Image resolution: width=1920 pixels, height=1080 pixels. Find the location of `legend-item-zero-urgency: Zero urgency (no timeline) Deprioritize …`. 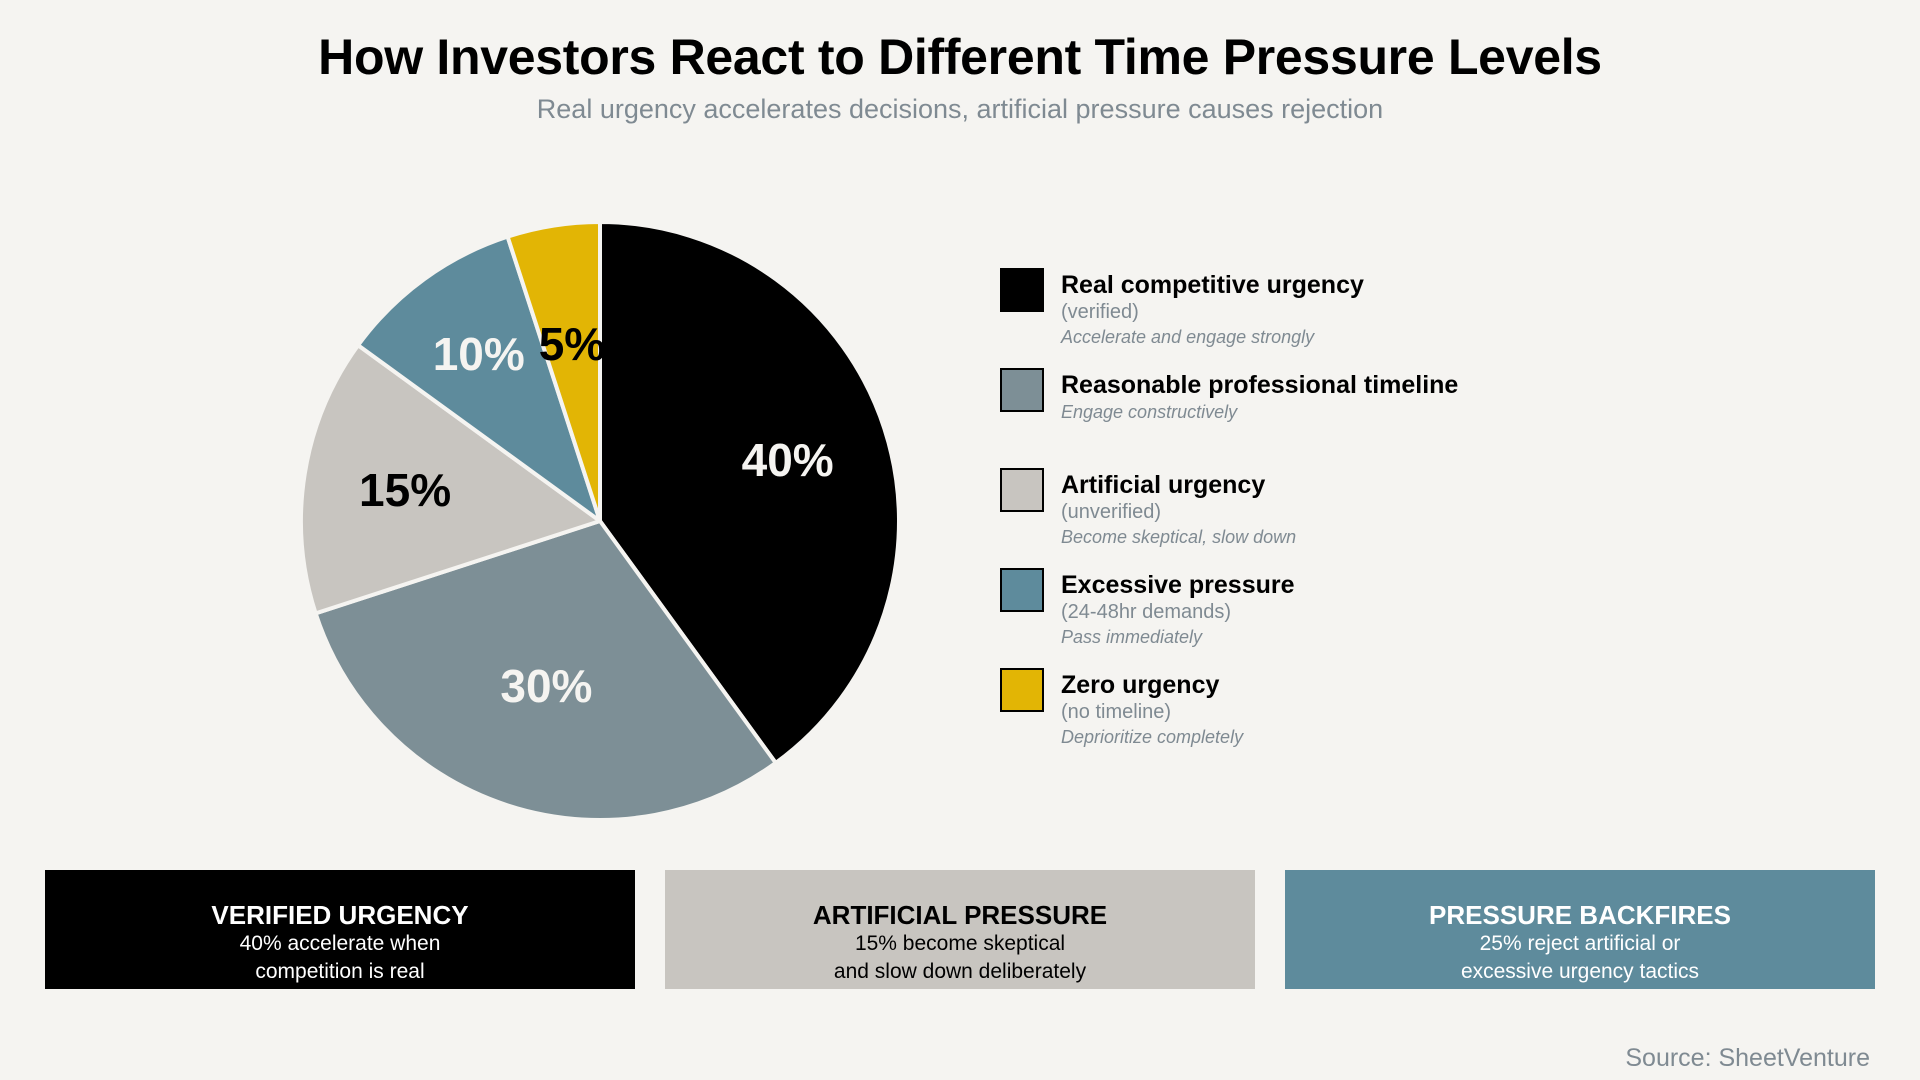

legend-item-zero-urgency: Zero urgency (no timeline) Deprioritize … is located at coordinates (1300, 718).